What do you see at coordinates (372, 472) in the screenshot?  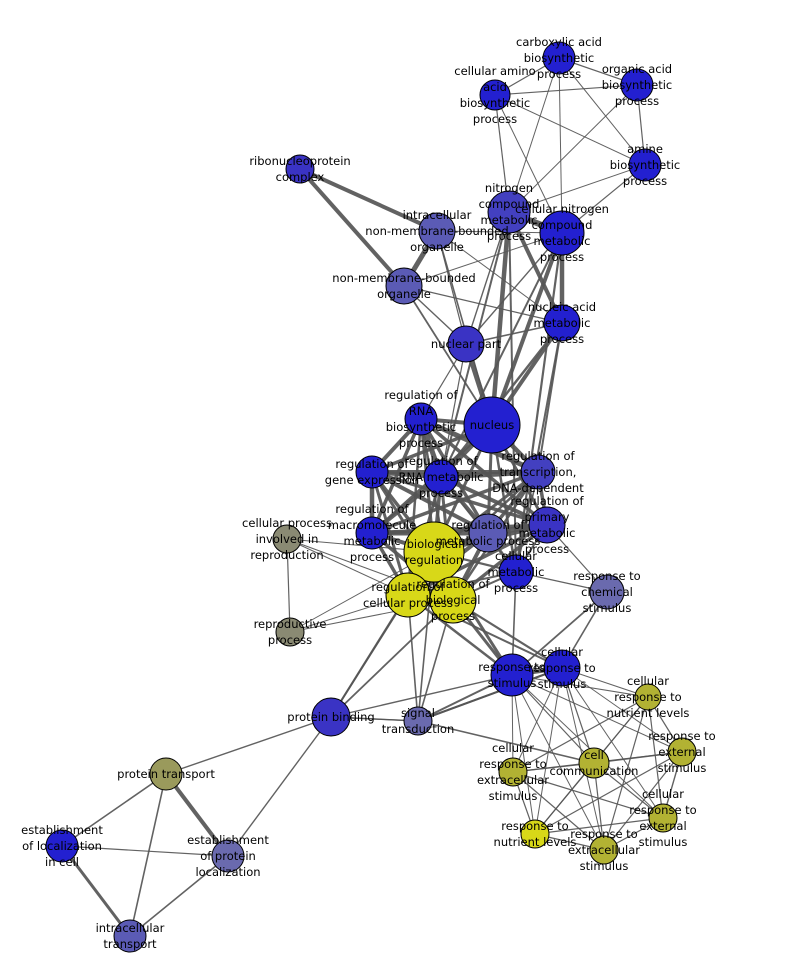 I see `graph-node-regulation-of-gene-expression` at bounding box center [372, 472].